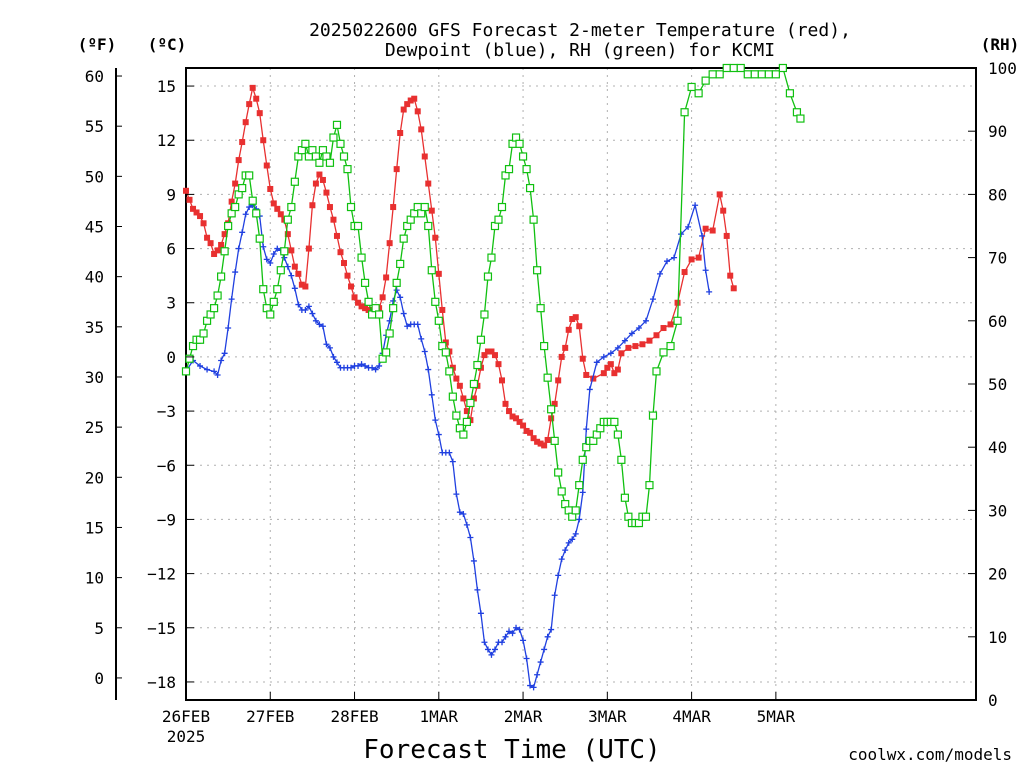 The height and width of the screenshot is (768, 1024). I want to click on celsius-tick-label: −12, so click(161, 574).